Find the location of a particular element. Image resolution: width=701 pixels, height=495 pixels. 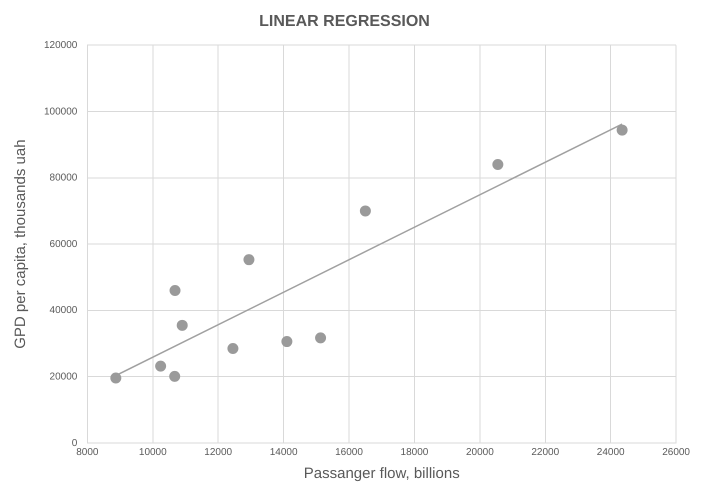

x-tick-label: 26000 is located at coordinates (676, 452).